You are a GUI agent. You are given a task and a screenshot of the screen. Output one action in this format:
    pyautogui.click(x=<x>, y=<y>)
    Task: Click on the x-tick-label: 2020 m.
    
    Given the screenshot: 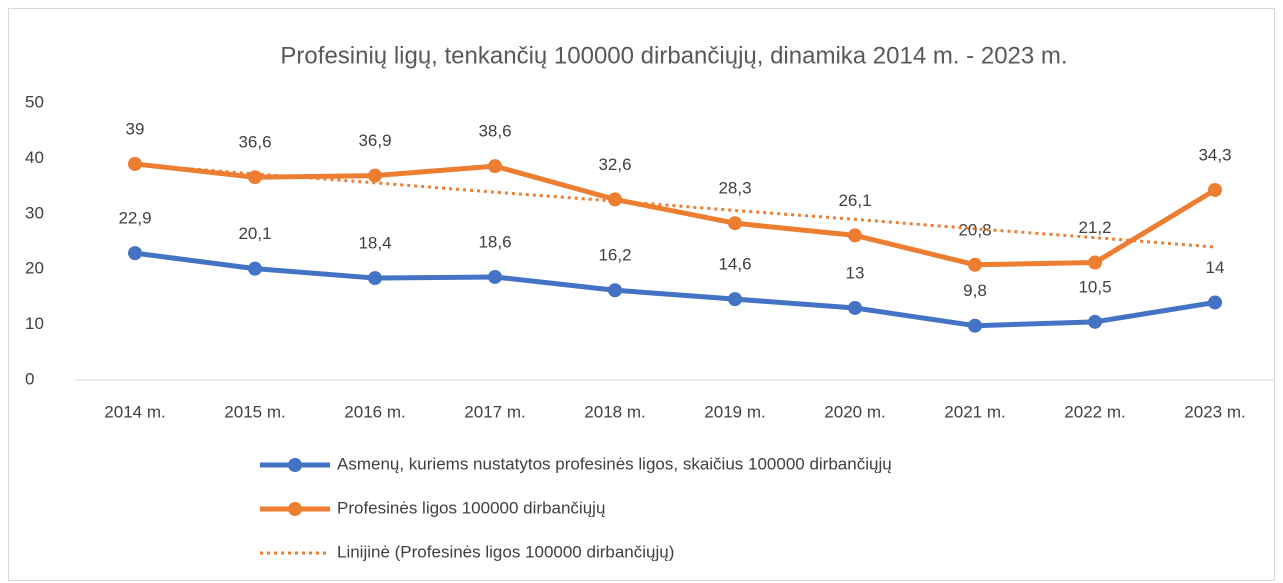 What is the action you would take?
    pyautogui.click(x=854, y=411)
    